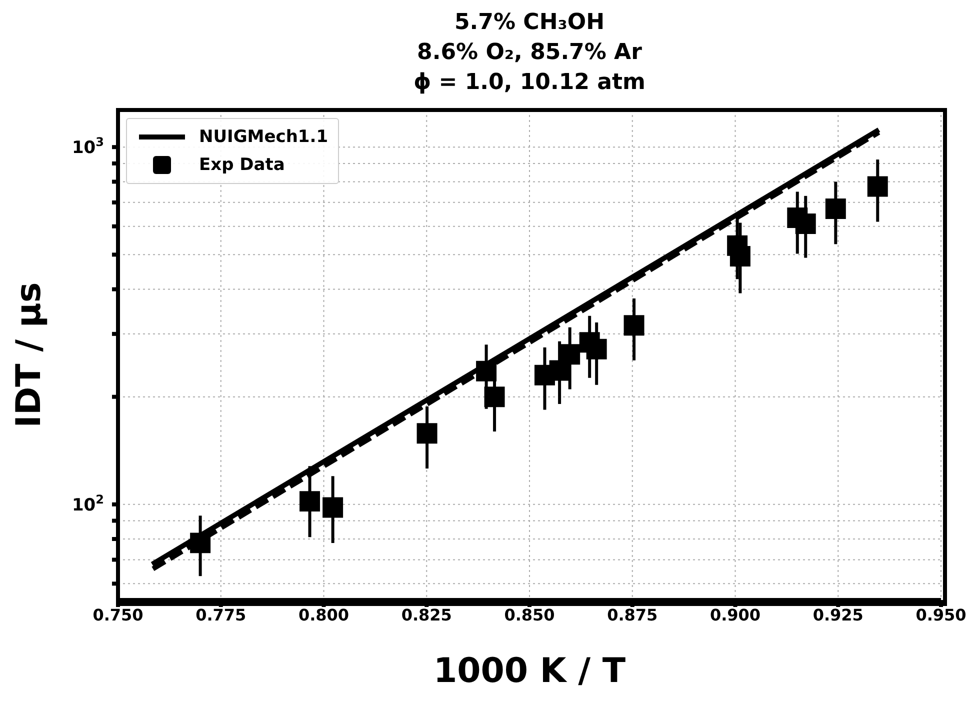  Describe the element at coordinates (88, 504) in the screenshot. I see `y-tick-label: 10$^{2}$` at that location.